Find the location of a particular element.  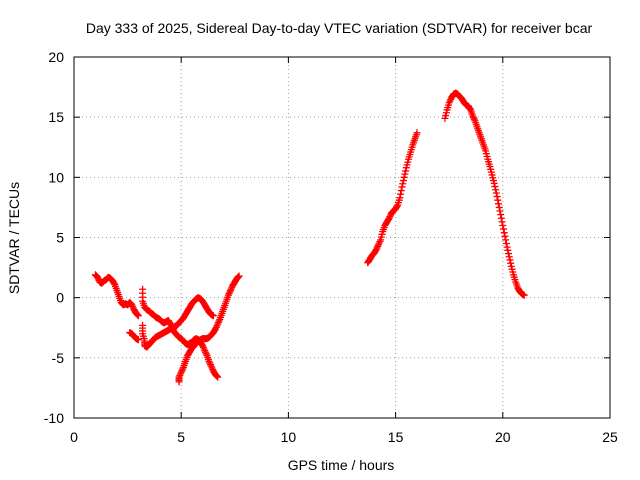

y-tick-label: -5 is located at coordinates (58, 358).